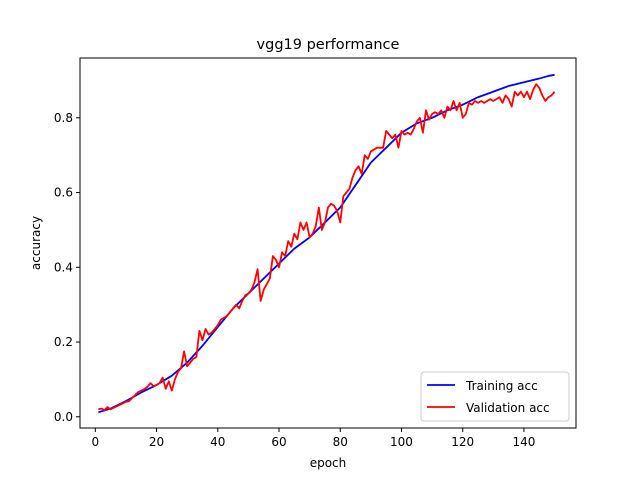 The width and height of the screenshot is (640, 480). Describe the element at coordinates (63, 417) in the screenshot. I see `y-tick-label: 0.0` at that location.